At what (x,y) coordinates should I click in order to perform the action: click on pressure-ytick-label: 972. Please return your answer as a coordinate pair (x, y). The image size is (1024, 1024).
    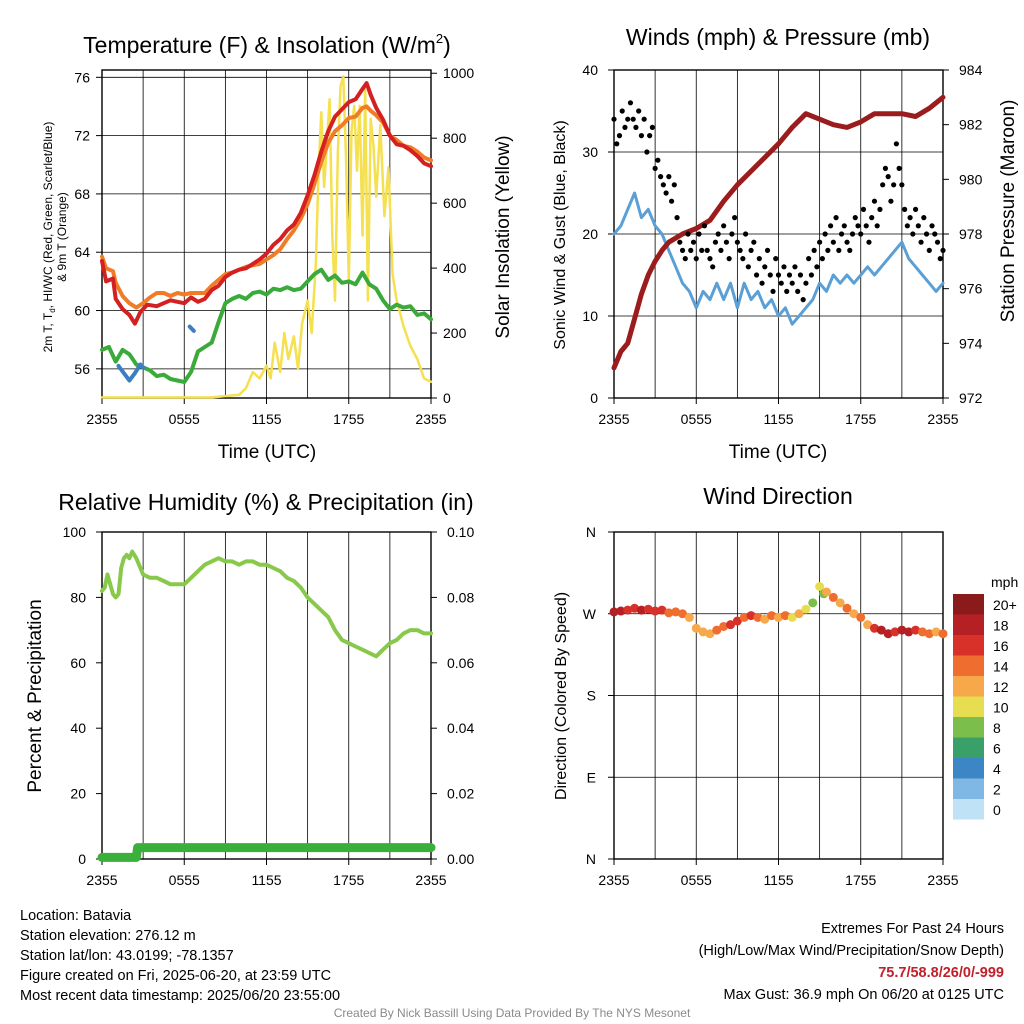
    Looking at the image, I should click on (971, 398).